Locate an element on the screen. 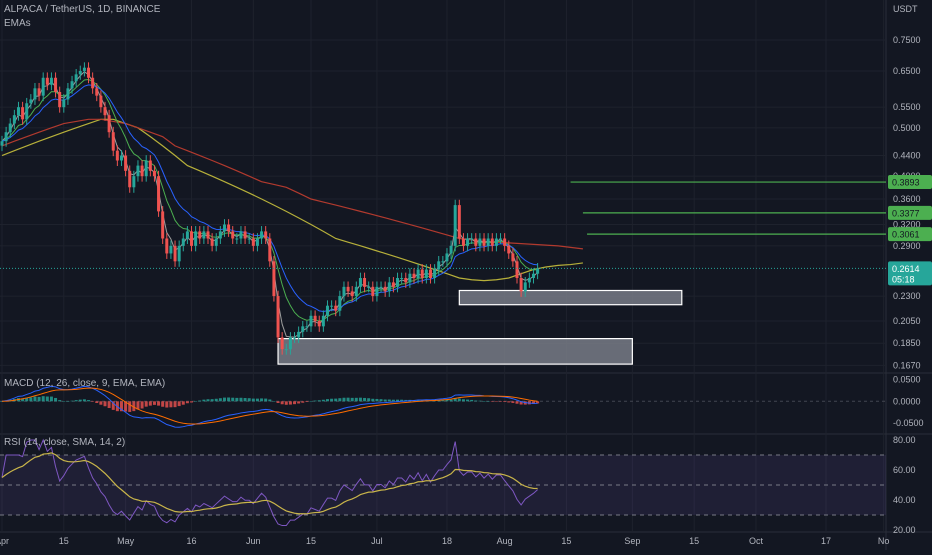 The width and height of the screenshot is (932, 555). rsi-tick-label: 40.00 is located at coordinates (904, 500).